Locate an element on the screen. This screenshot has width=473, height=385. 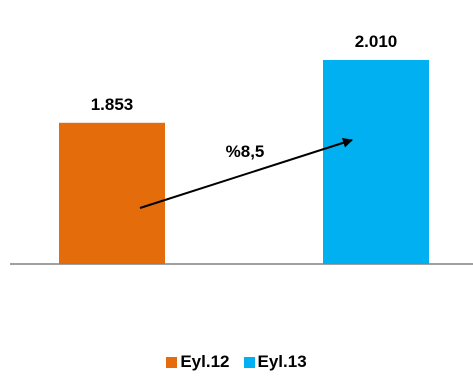
legend-entry-eyl13: Eyl.13 is located at coordinates (275, 362).